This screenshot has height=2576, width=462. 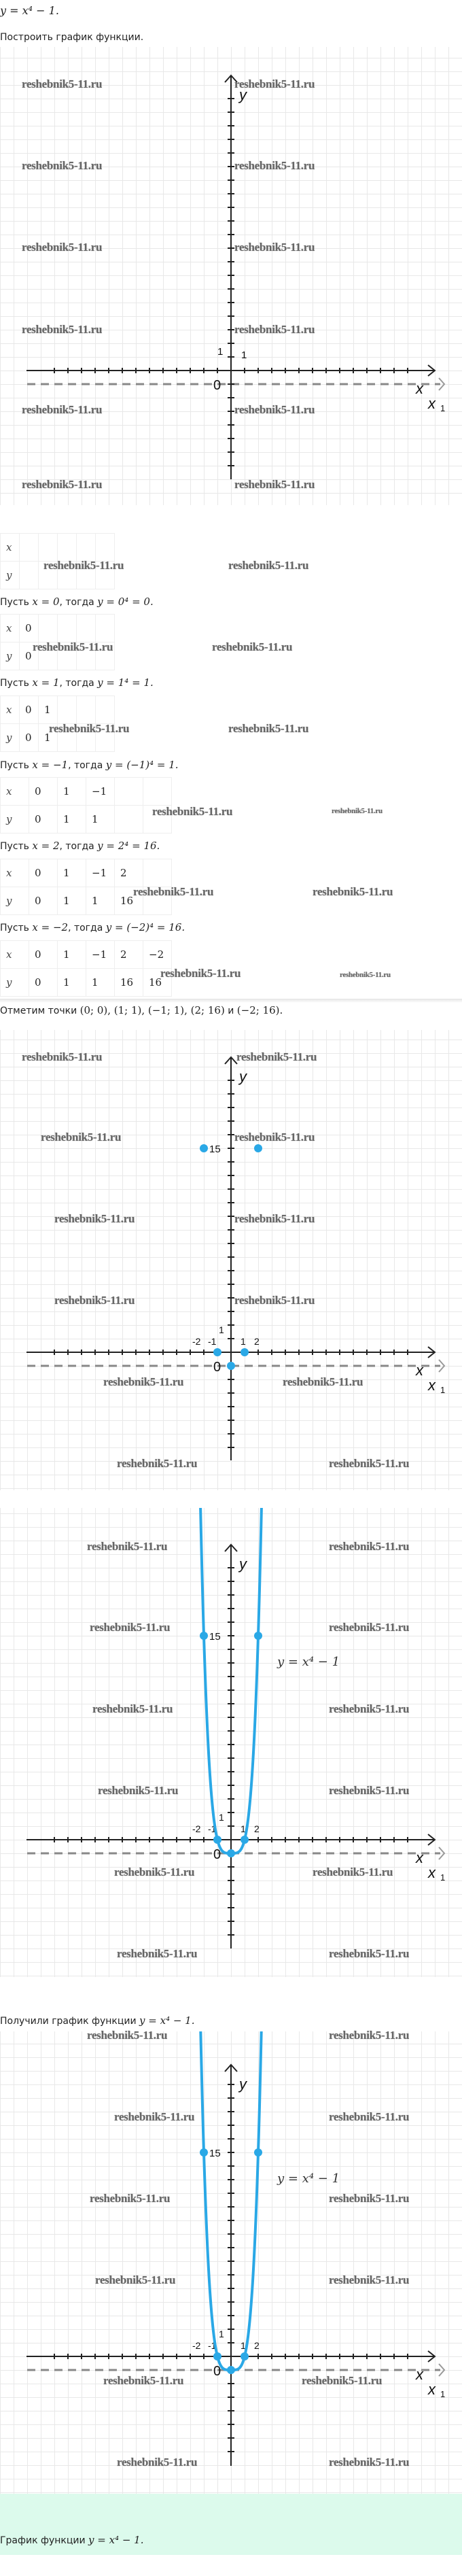 What do you see at coordinates (419, 2374) in the screenshot?
I see `x-axis-label: x` at bounding box center [419, 2374].